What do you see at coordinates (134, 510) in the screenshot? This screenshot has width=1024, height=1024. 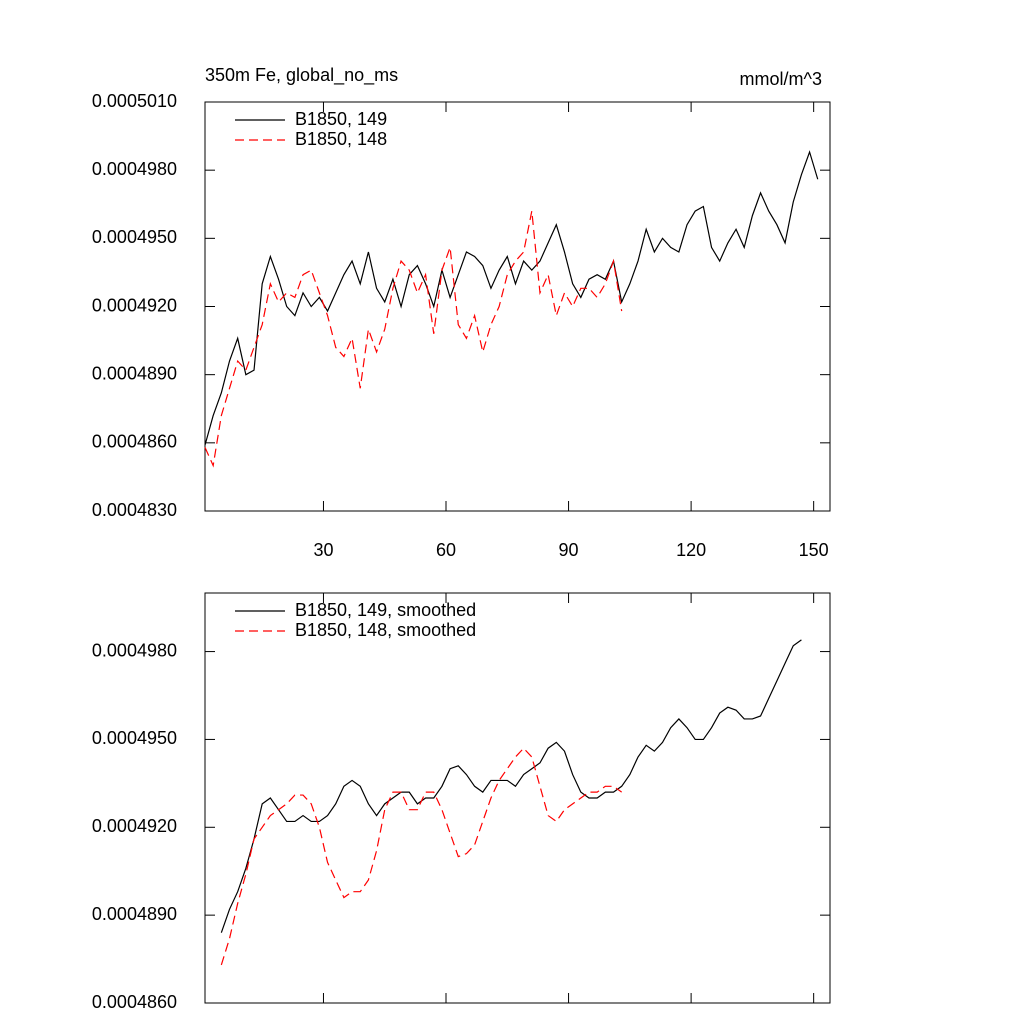 I see `y-tick-label: 0.0004830` at bounding box center [134, 510].